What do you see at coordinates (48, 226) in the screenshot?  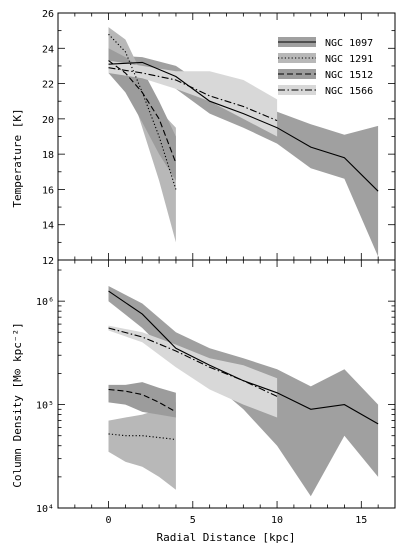 I see `y-tick-label: 14` at bounding box center [48, 226].